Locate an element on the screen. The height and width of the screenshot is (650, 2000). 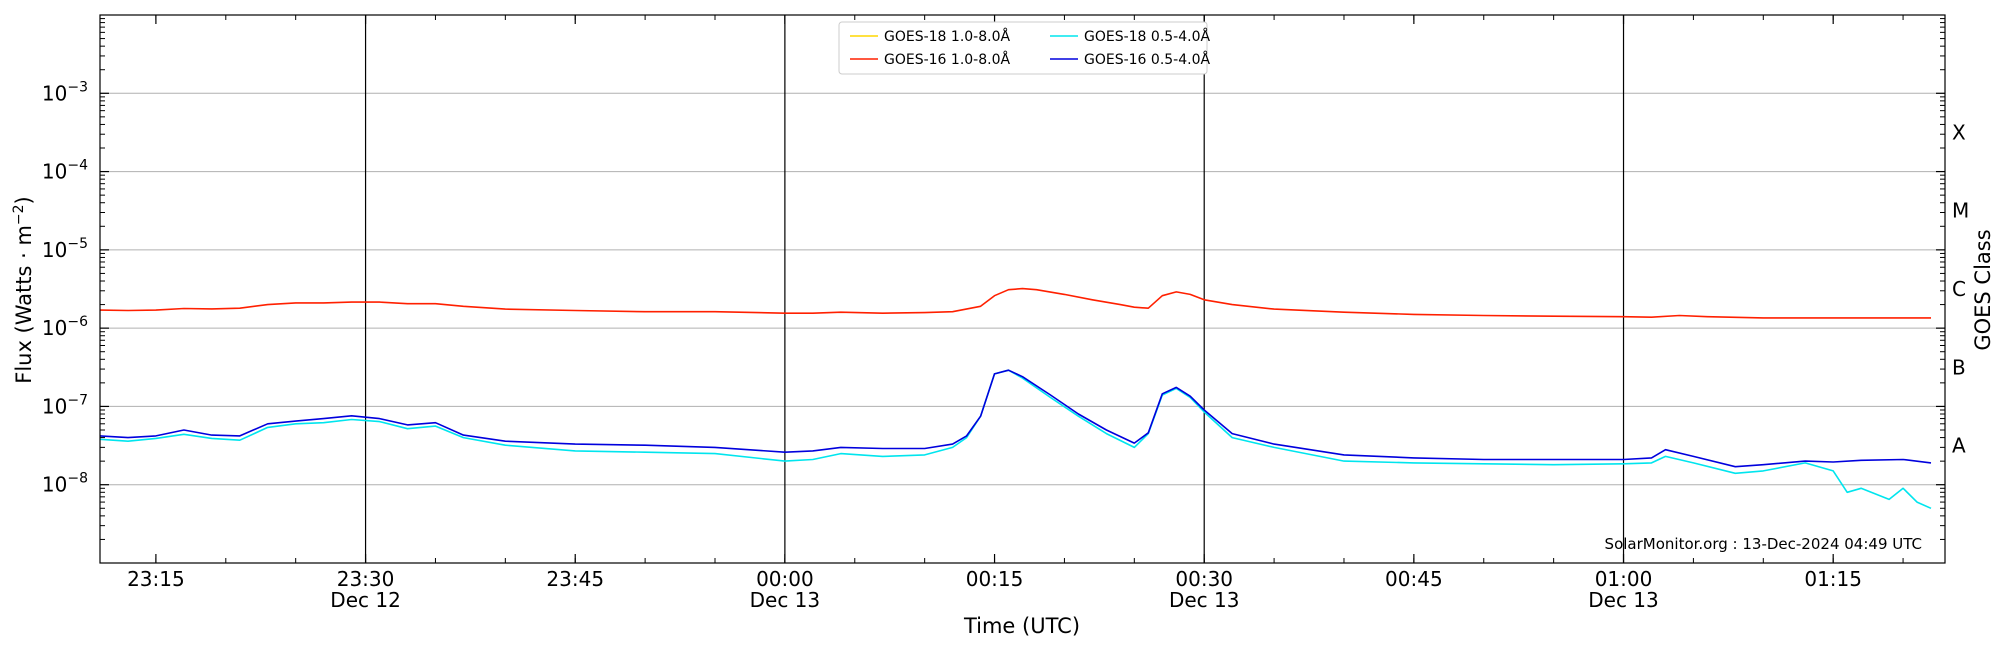
y-tick-exponent: −7 is located at coordinates (77, 400).